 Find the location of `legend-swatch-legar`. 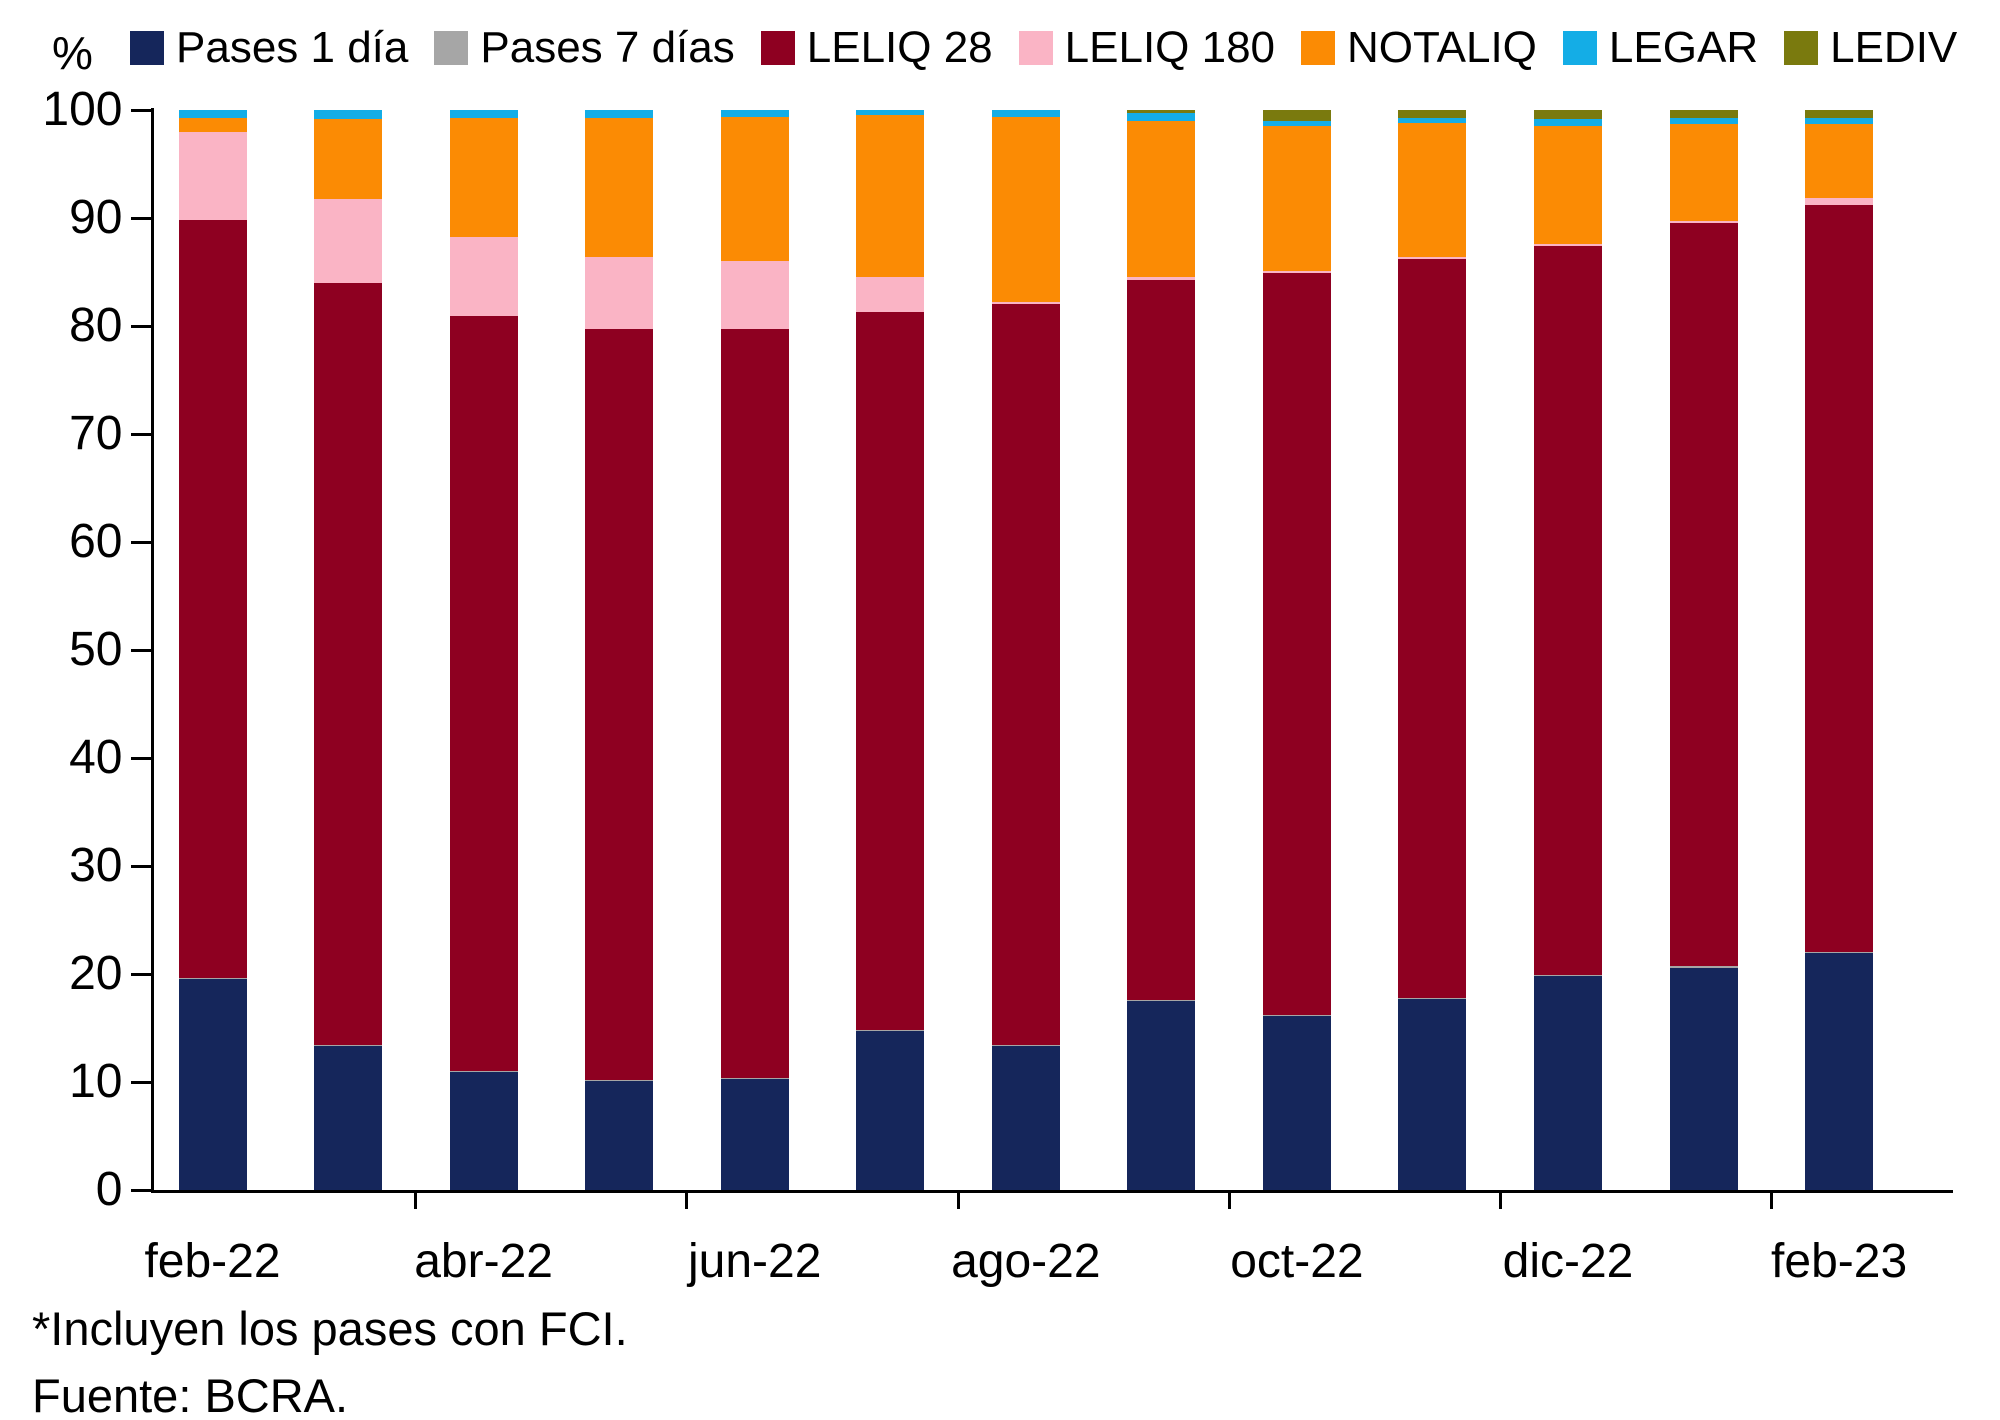

legend-swatch-legar is located at coordinates (1579, 48).